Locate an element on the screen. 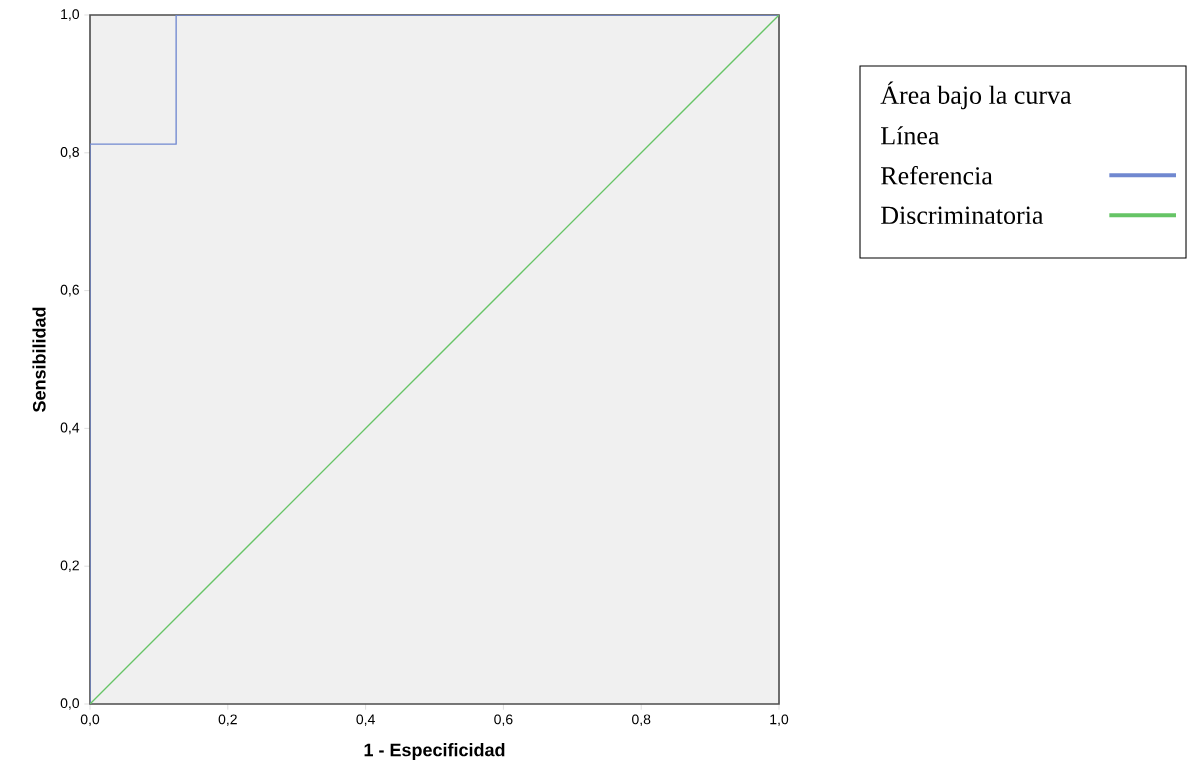 This screenshot has width=1188, height=780. text: Línea is located at coordinates (910, 135).